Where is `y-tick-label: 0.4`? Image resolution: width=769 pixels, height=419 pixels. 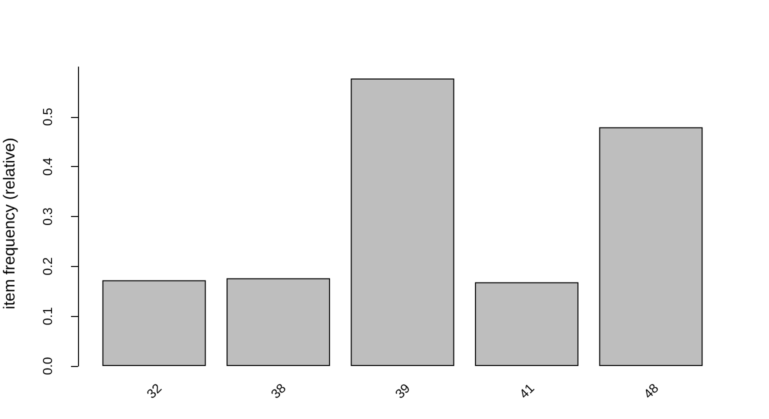 y-tick-label: 0.4 is located at coordinates (47, 167).